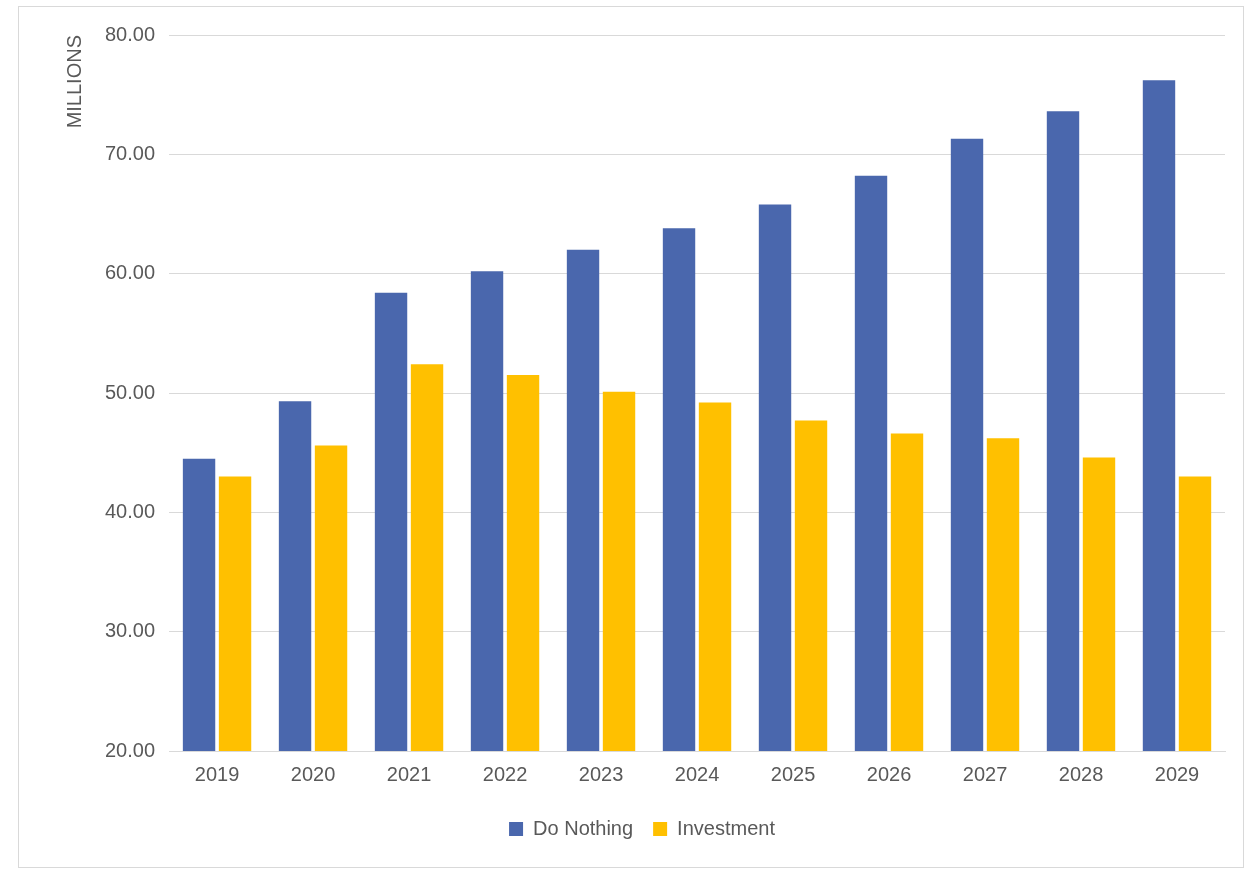  Describe the element at coordinates (793, 773) in the screenshot. I see `x-tick-label: 2025` at that location.